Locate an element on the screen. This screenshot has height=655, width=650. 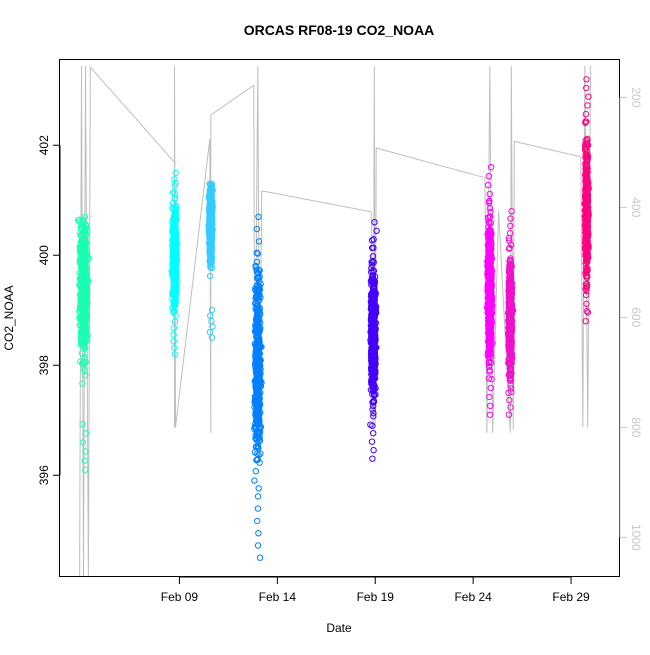
series-1-points is located at coordinates (83, 343).